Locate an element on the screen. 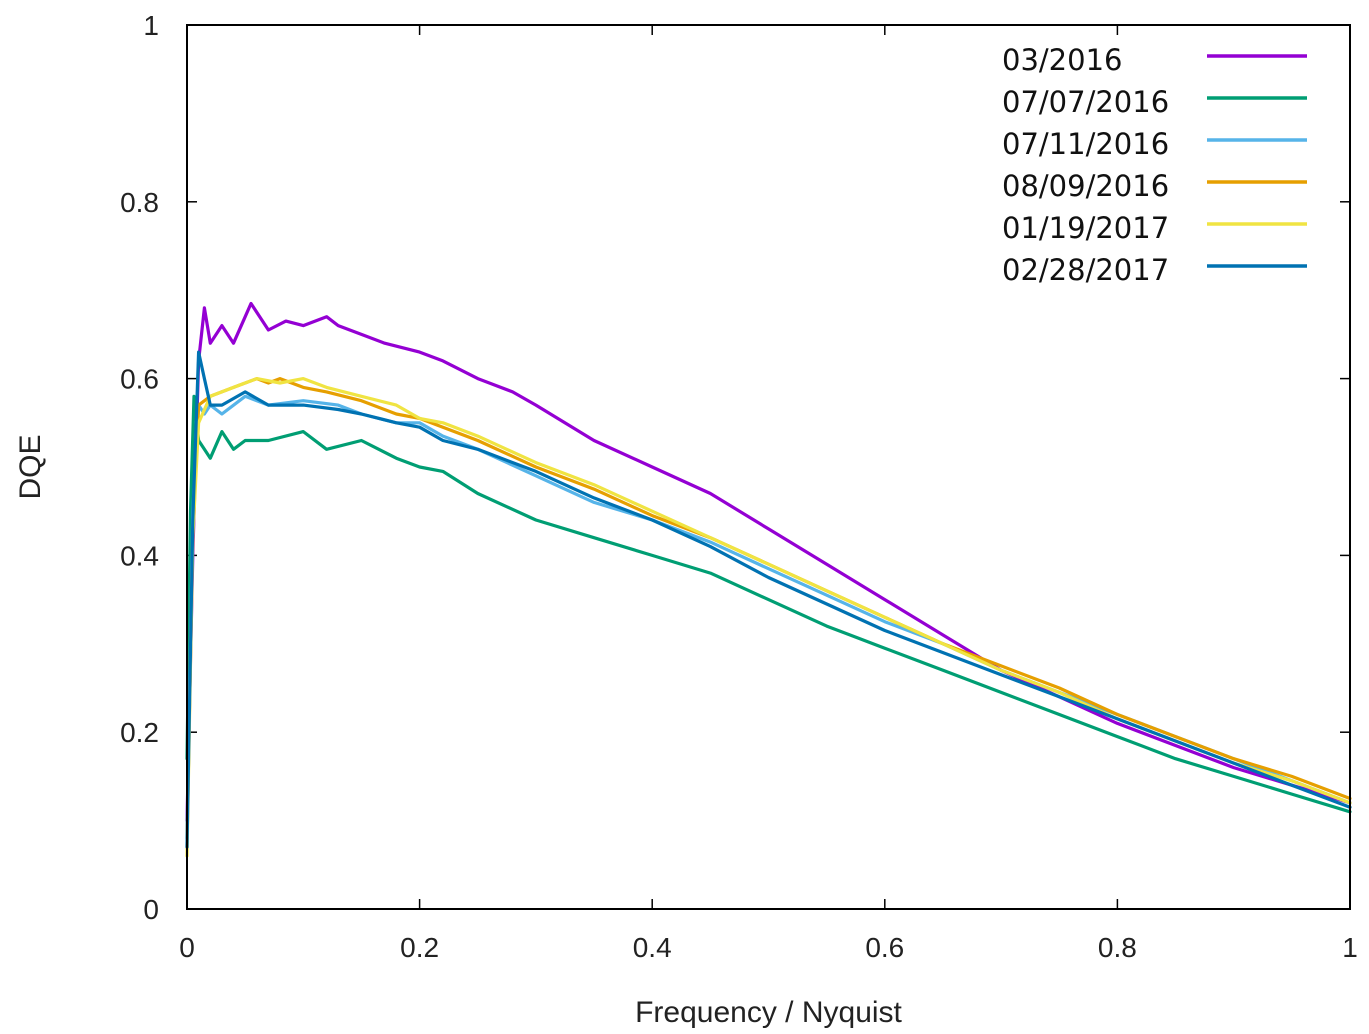 The image size is (1369, 1034). y-tick-label: 1 is located at coordinates (151, 25).